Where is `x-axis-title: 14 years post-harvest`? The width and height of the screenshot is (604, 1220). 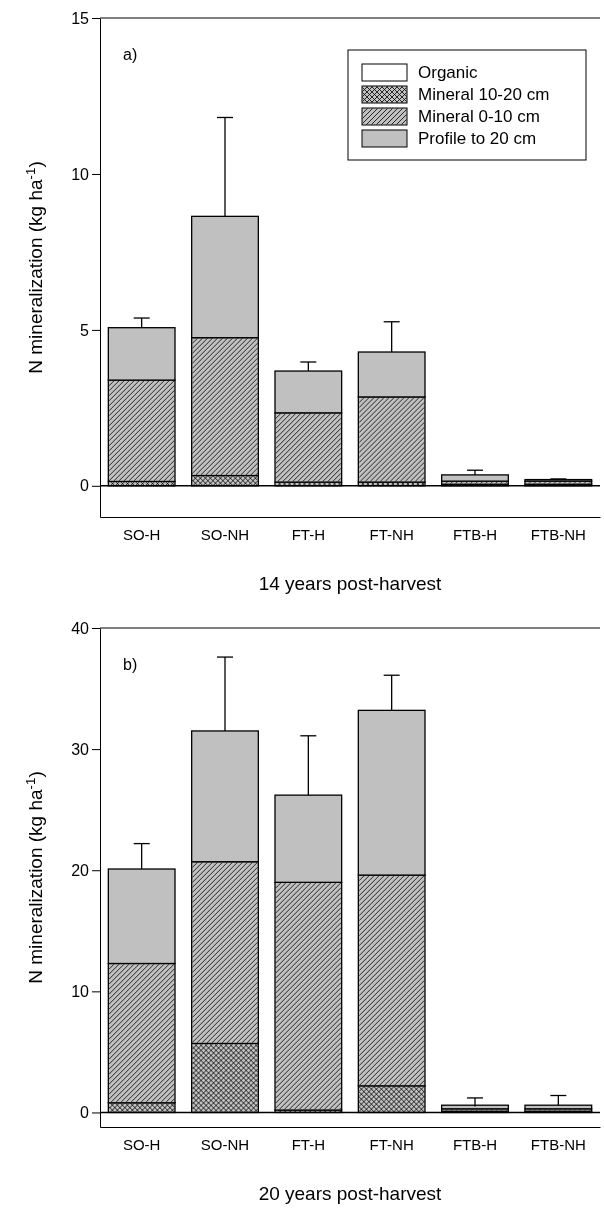 x-axis-title: 14 years post-harvest is located at coordinates (350, 583).